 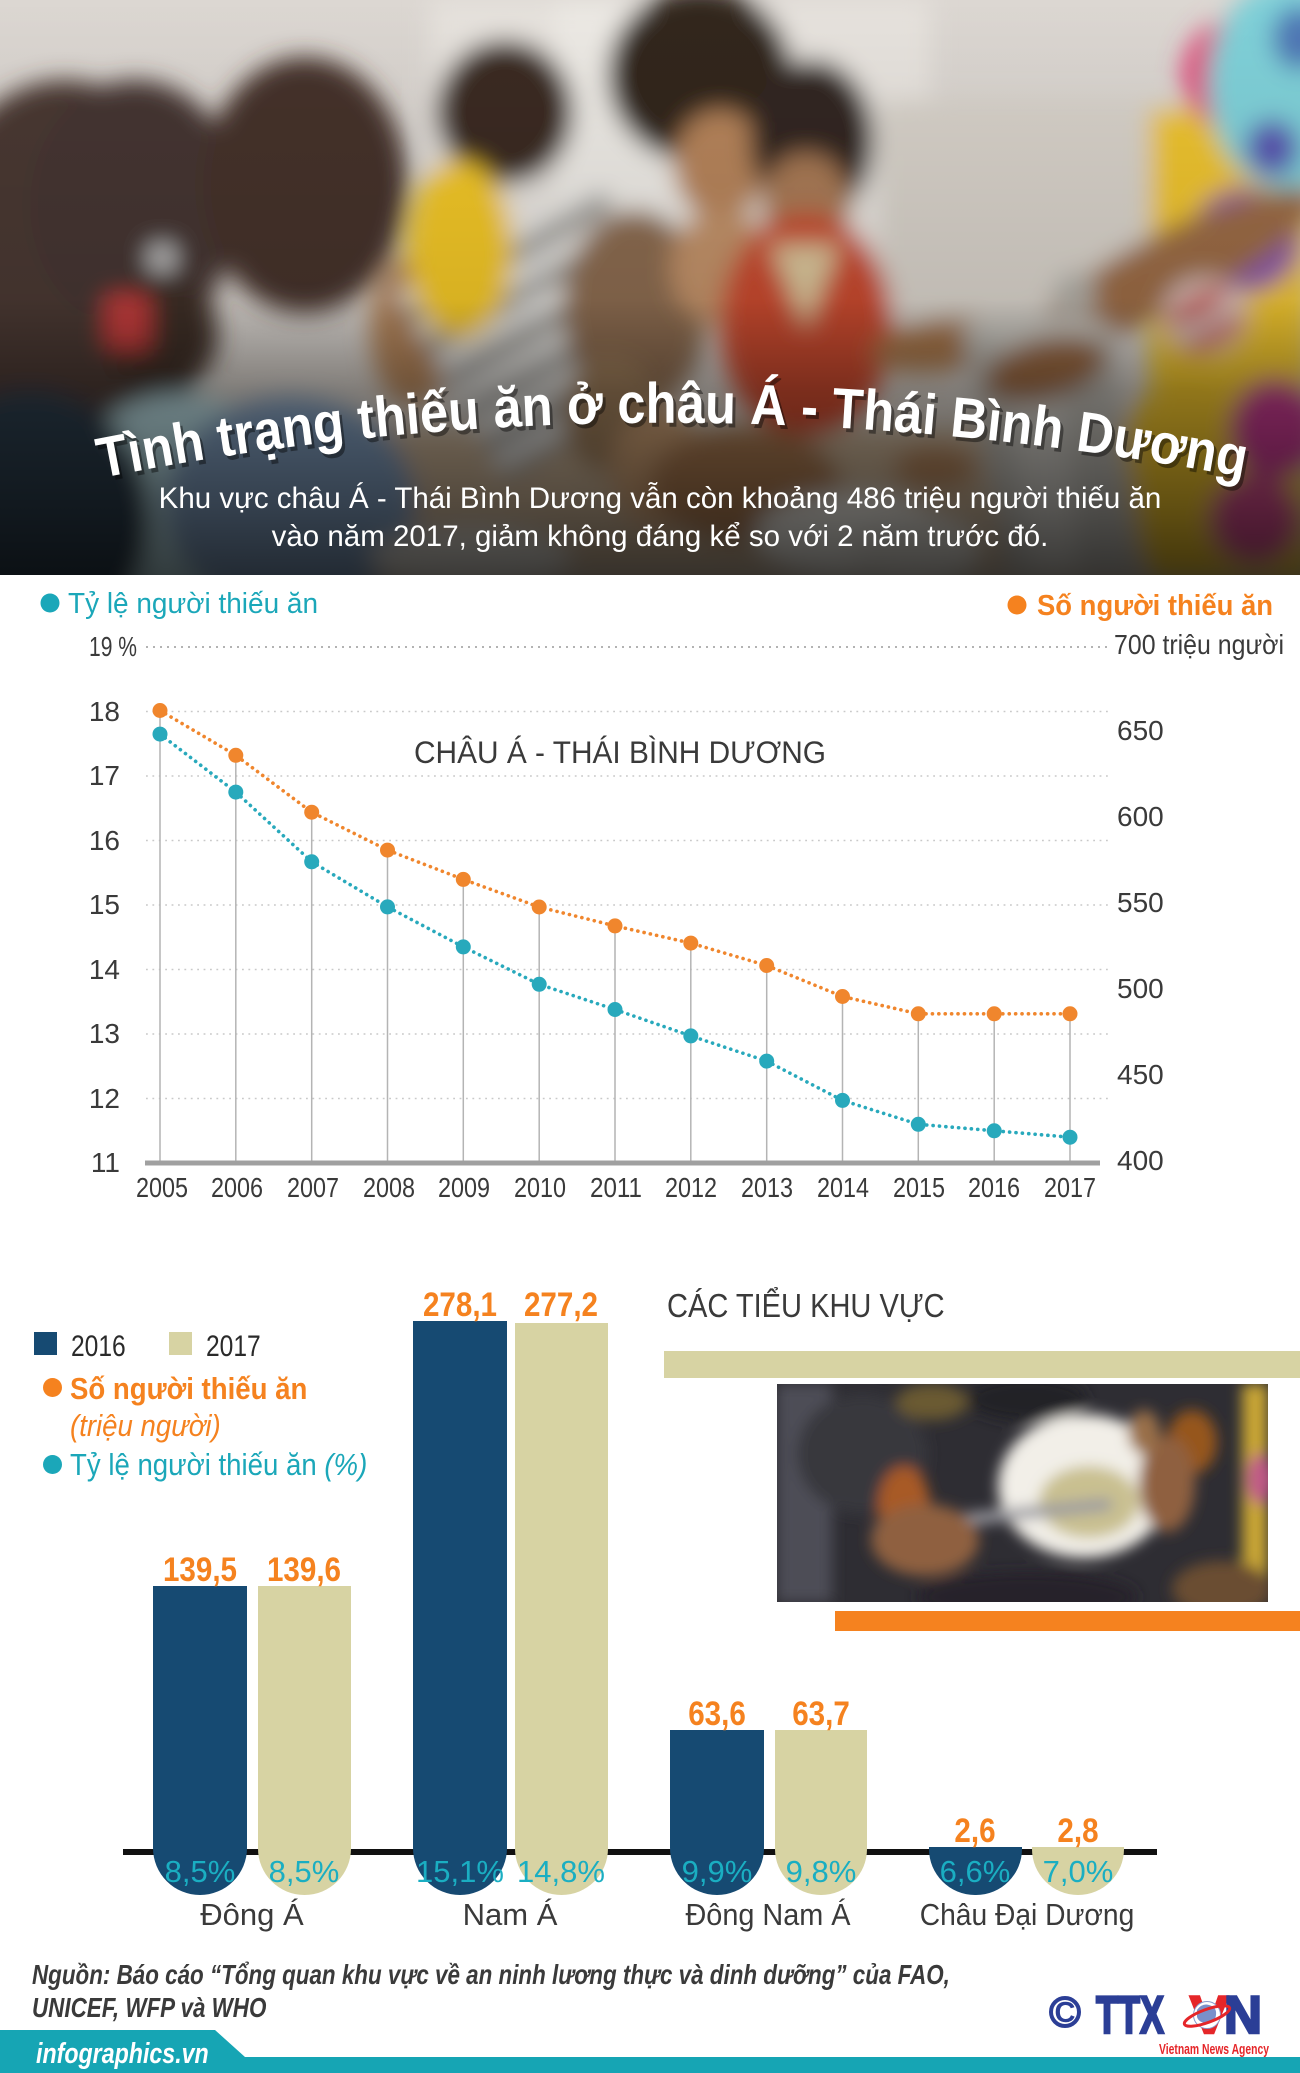 What do you see at coordinates (389, 1187) in the screenshot?
I see `svg-text: 2008` at bounding box center [389, 1187].